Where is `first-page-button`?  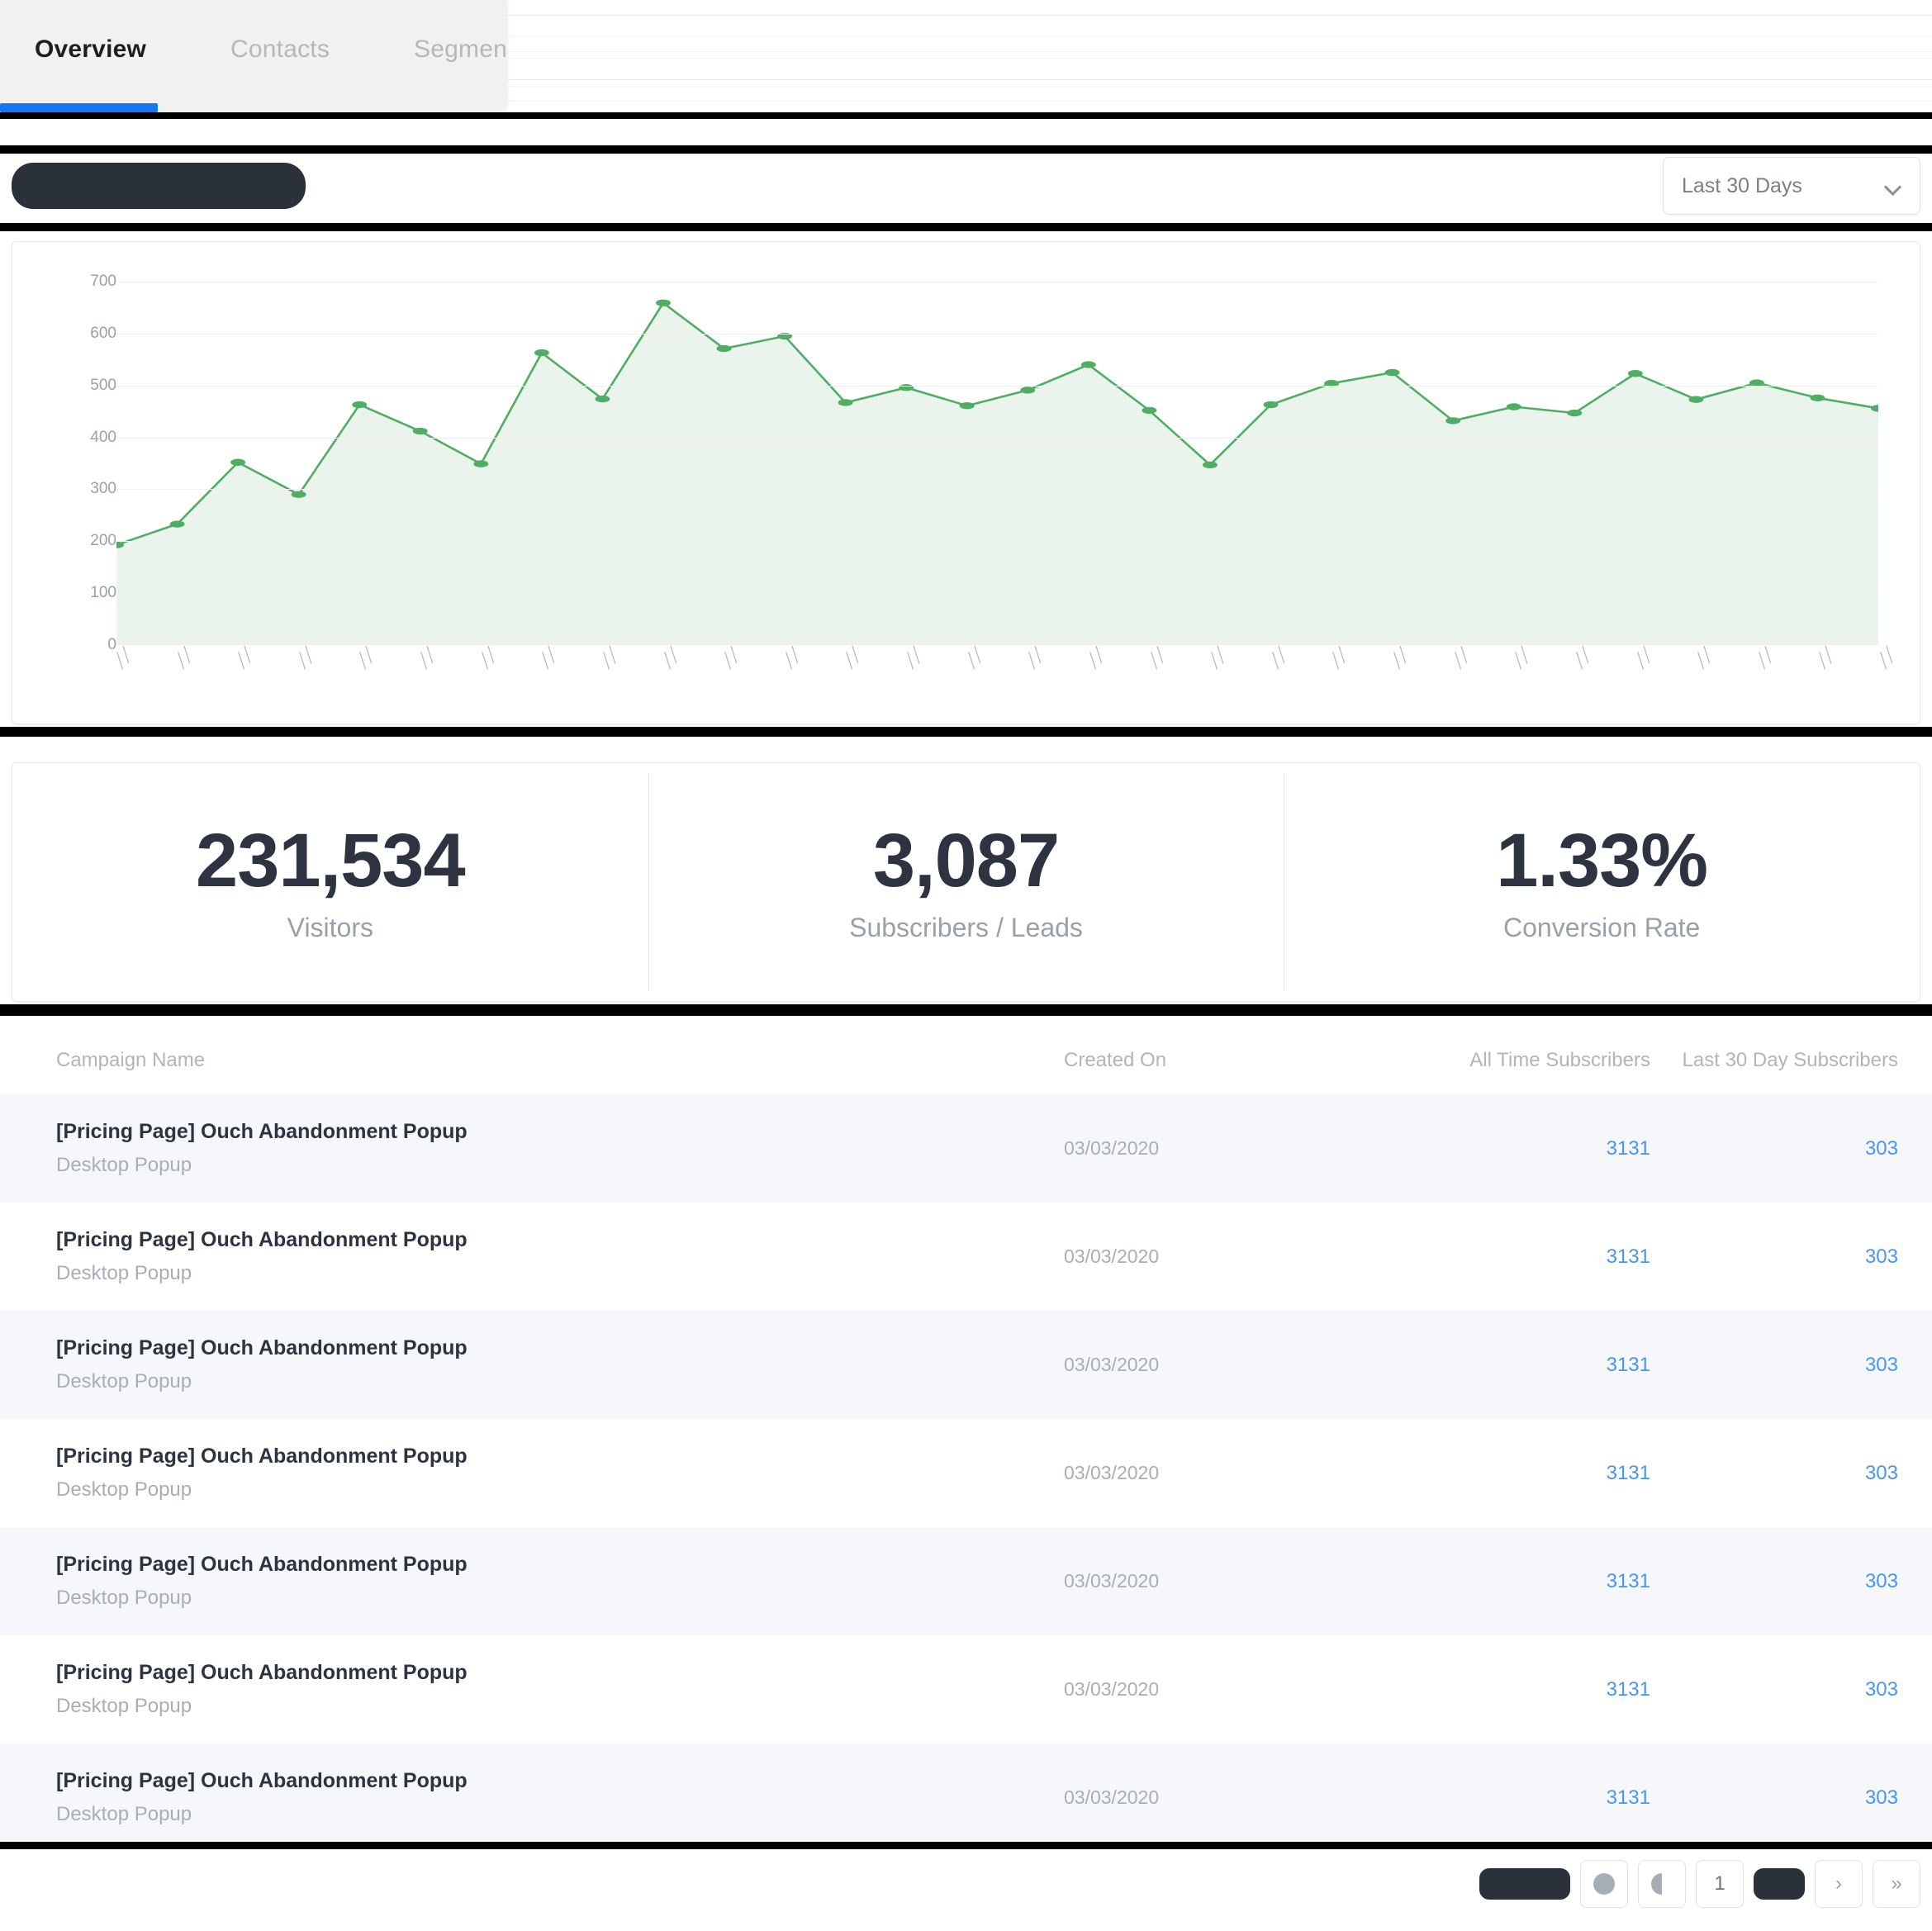 first-page-button is located at coordinates (1604, 1884).